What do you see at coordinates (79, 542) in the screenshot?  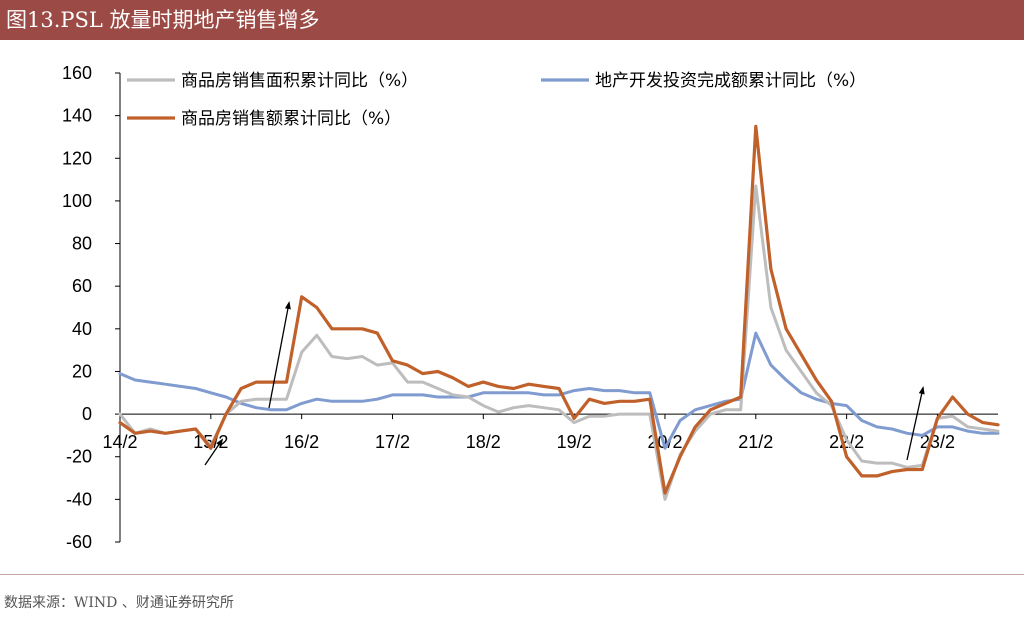 I see `y-tick-label: -60` at bounding box center [79, 542].